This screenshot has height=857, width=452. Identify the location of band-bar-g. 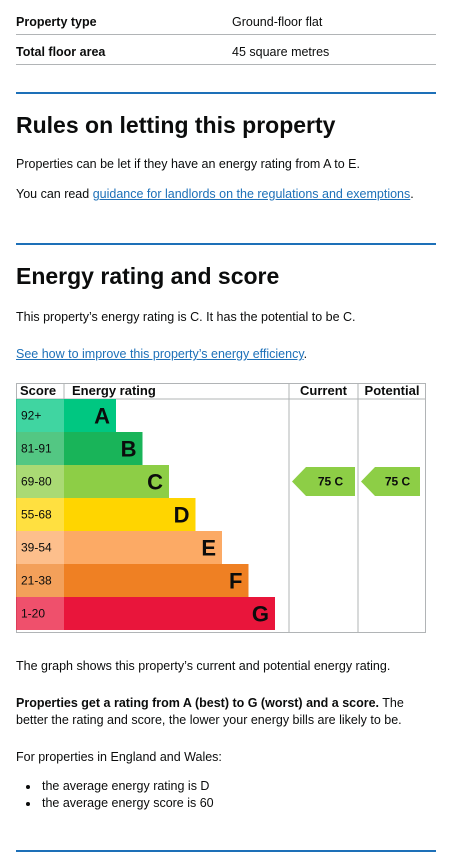
(169, 613).